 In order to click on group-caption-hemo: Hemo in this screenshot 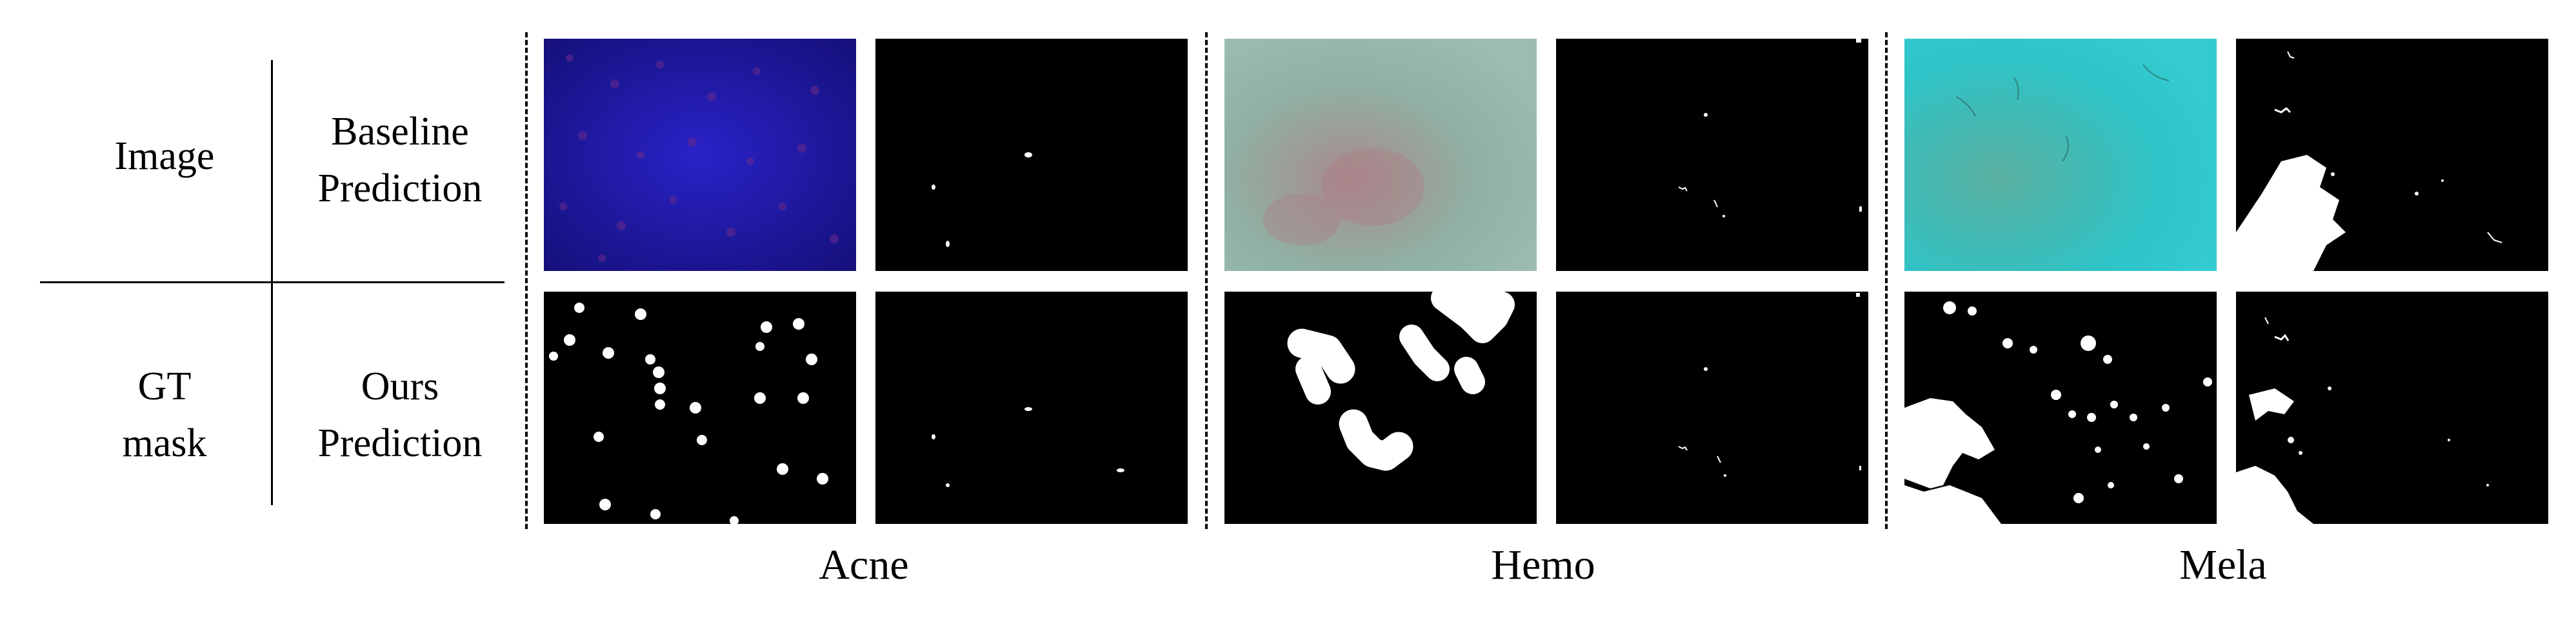, I will do `click(1543, 564)`.